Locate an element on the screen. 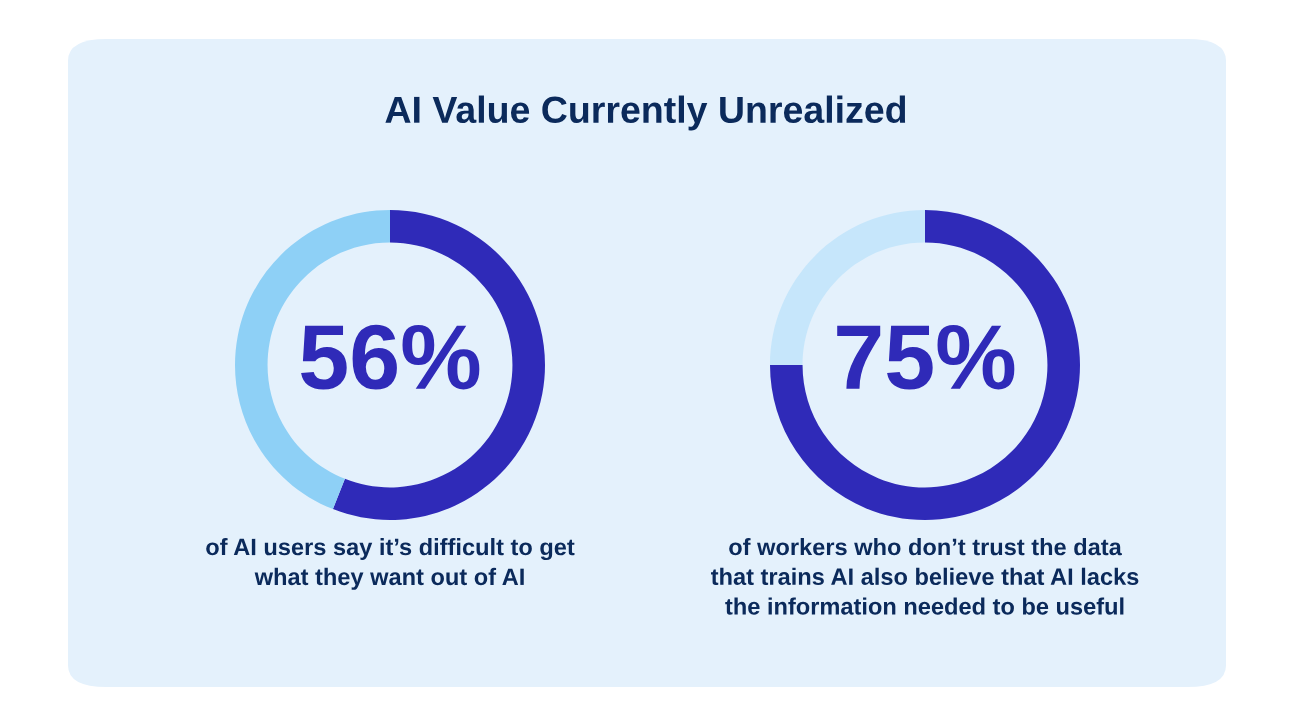  donut-slice is located at coordinates (925, 365).